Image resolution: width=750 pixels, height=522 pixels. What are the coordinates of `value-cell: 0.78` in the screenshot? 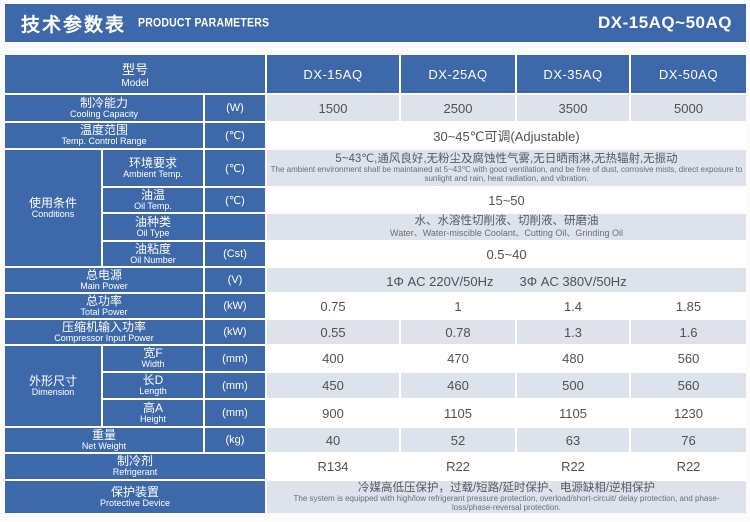 It's located at (458, 332).